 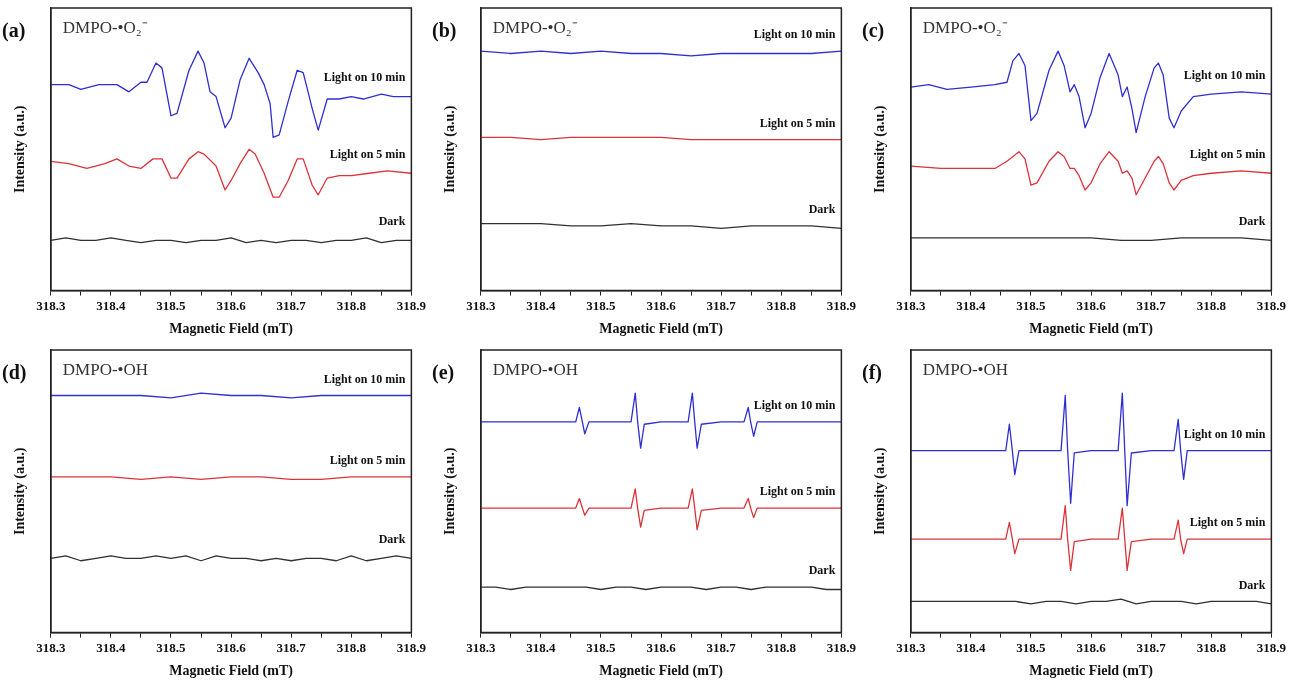 I want to click on chart-title: (e), so click(x=443, y=373).